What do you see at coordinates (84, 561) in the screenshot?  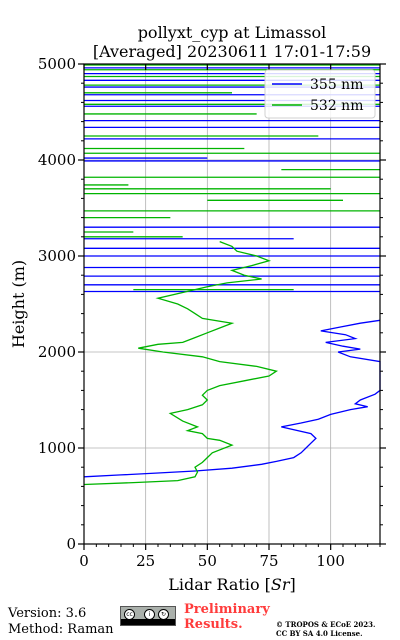 I see `x-tick-label: 0` at bounding box center [84, 561].